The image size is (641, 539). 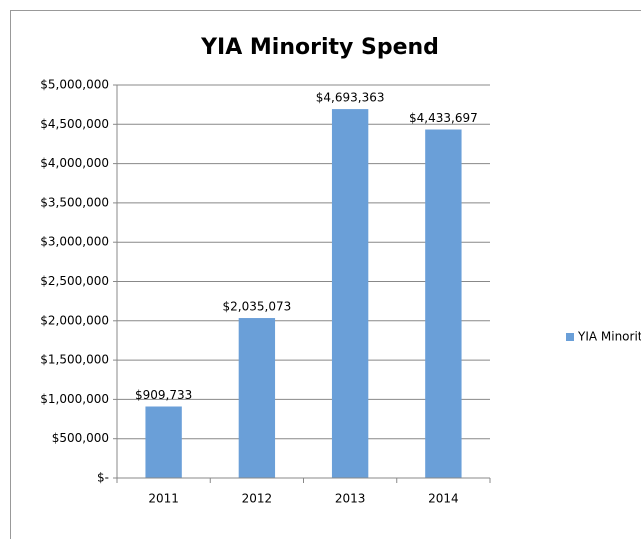 What do you see at coordinates (74, 85) in the screenshot?
I see `y-tick-label: $5,000,000` at bounding box center [74, 85].